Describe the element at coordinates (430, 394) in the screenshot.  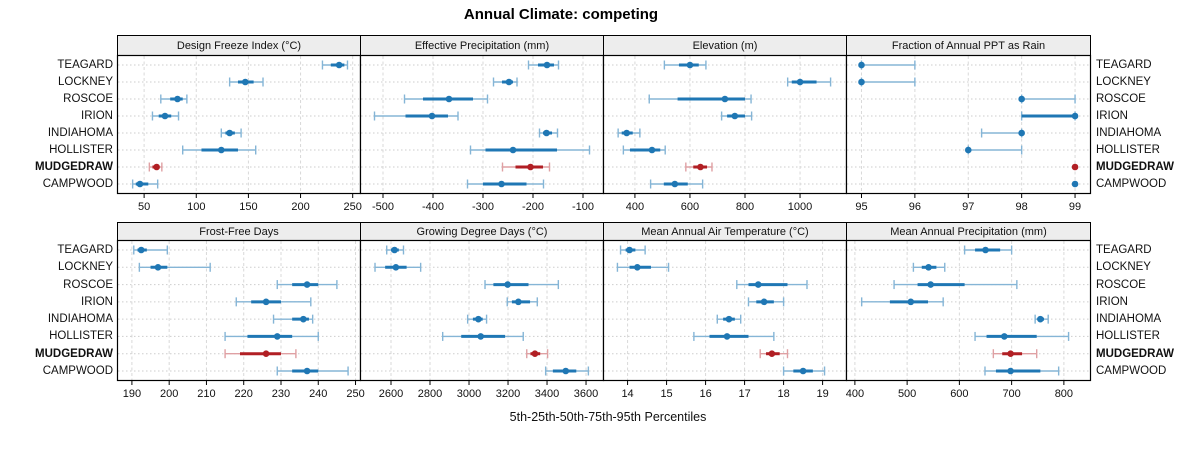
I see `x-axis-tick-label: 2800` at that location.